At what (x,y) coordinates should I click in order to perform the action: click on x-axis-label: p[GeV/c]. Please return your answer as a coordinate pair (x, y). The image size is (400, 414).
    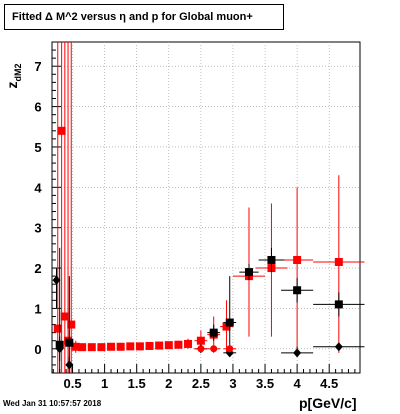
    Looking at the image, I should click on (328, 403).